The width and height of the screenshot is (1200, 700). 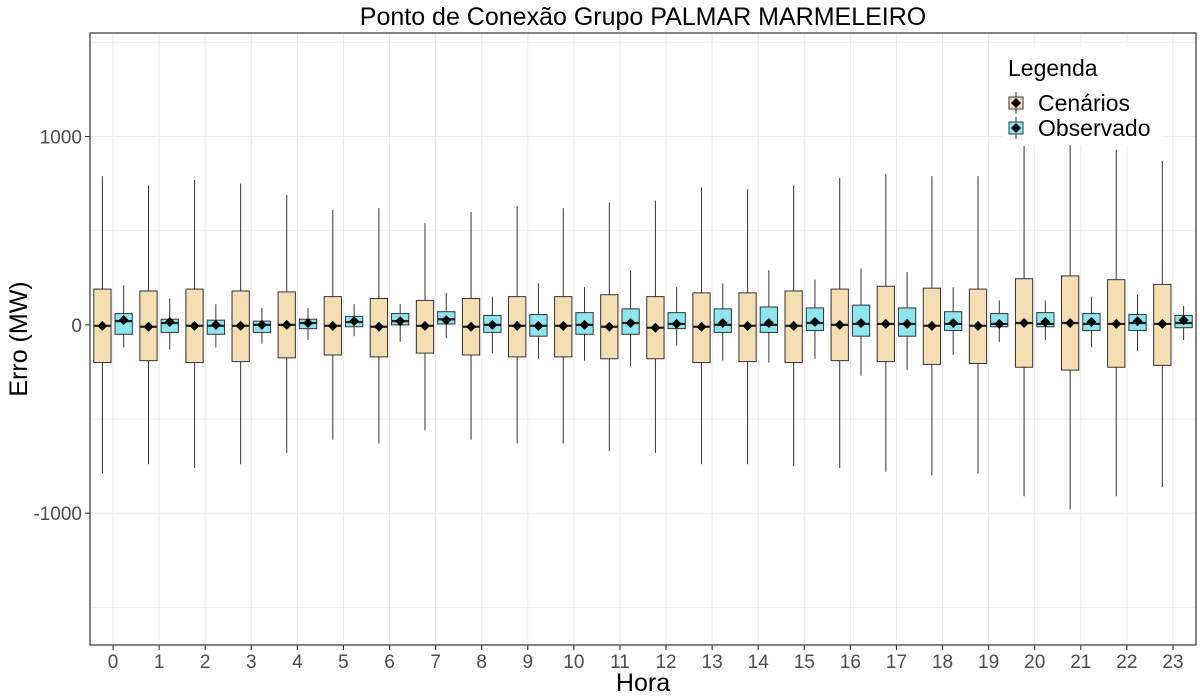 I want to click on x-tick-label: 21, so click(x=1080, y=662).